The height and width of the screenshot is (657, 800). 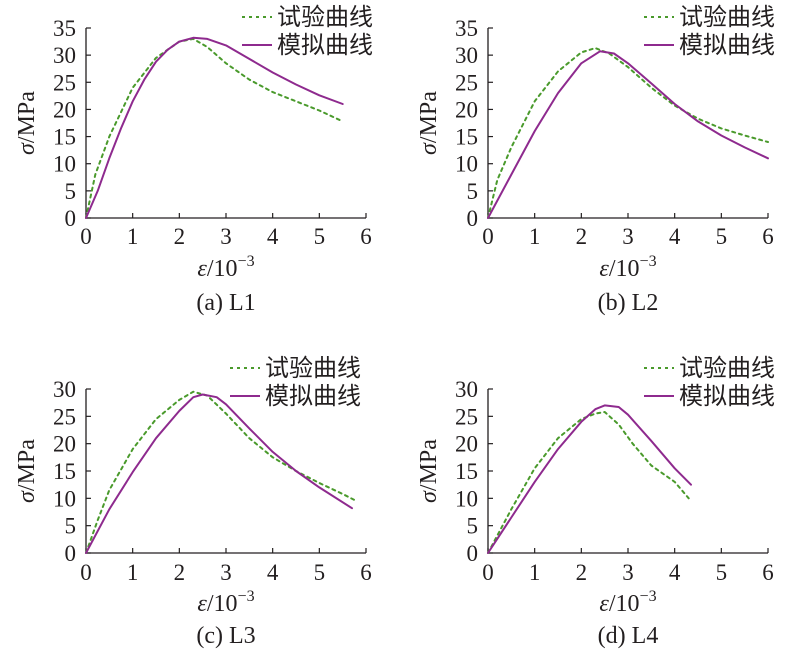 I want to click on chart-caption: (b) L2, so click(x=628, y=303).